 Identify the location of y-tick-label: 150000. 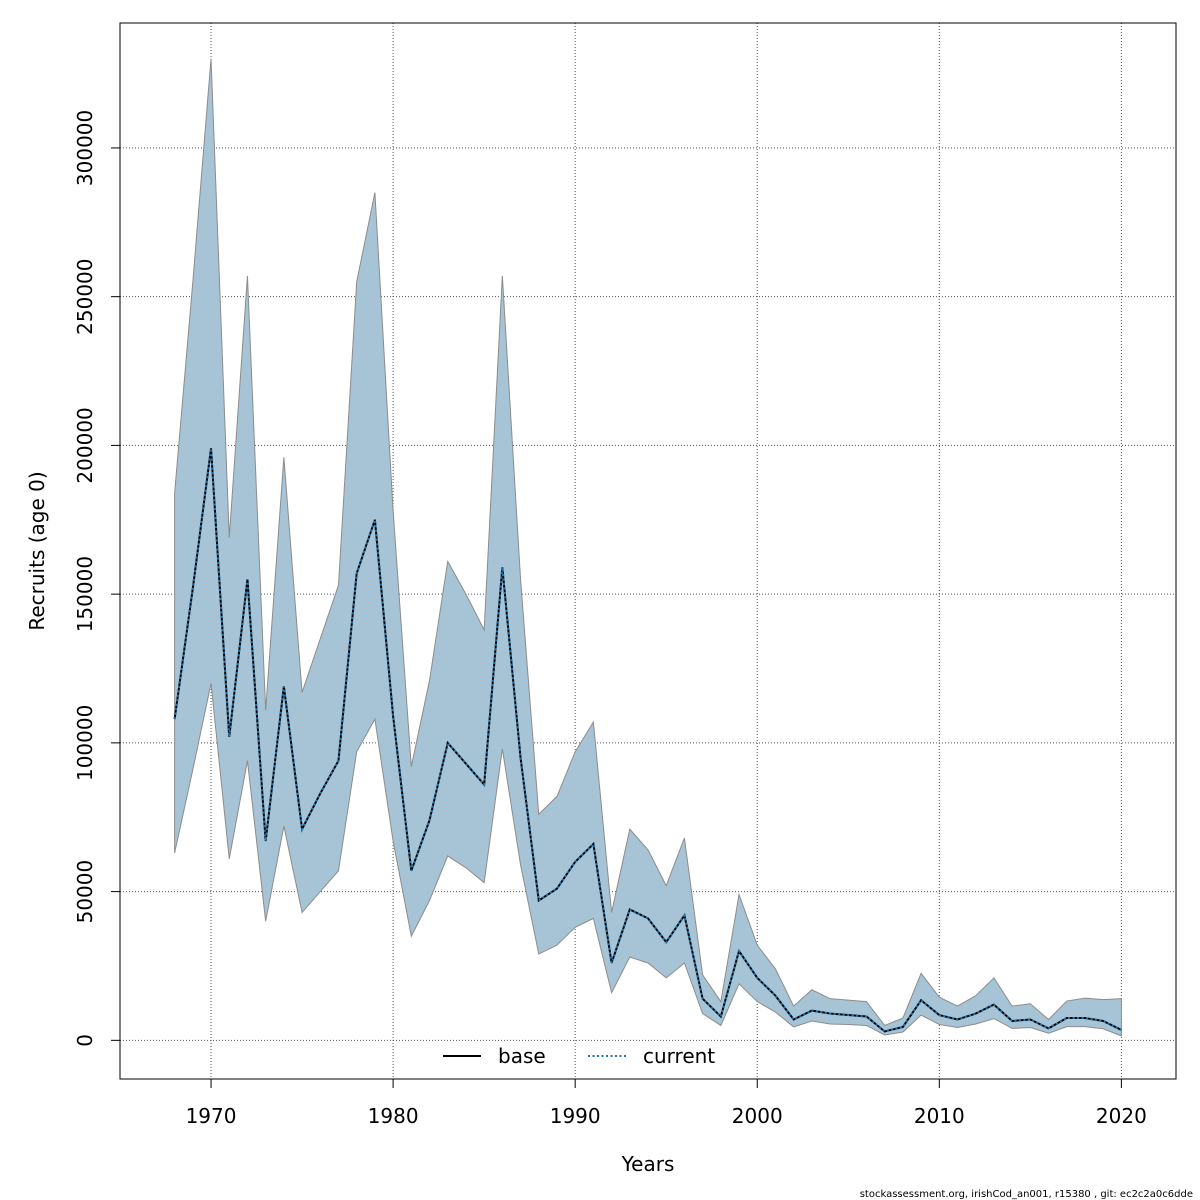
(85, 594).